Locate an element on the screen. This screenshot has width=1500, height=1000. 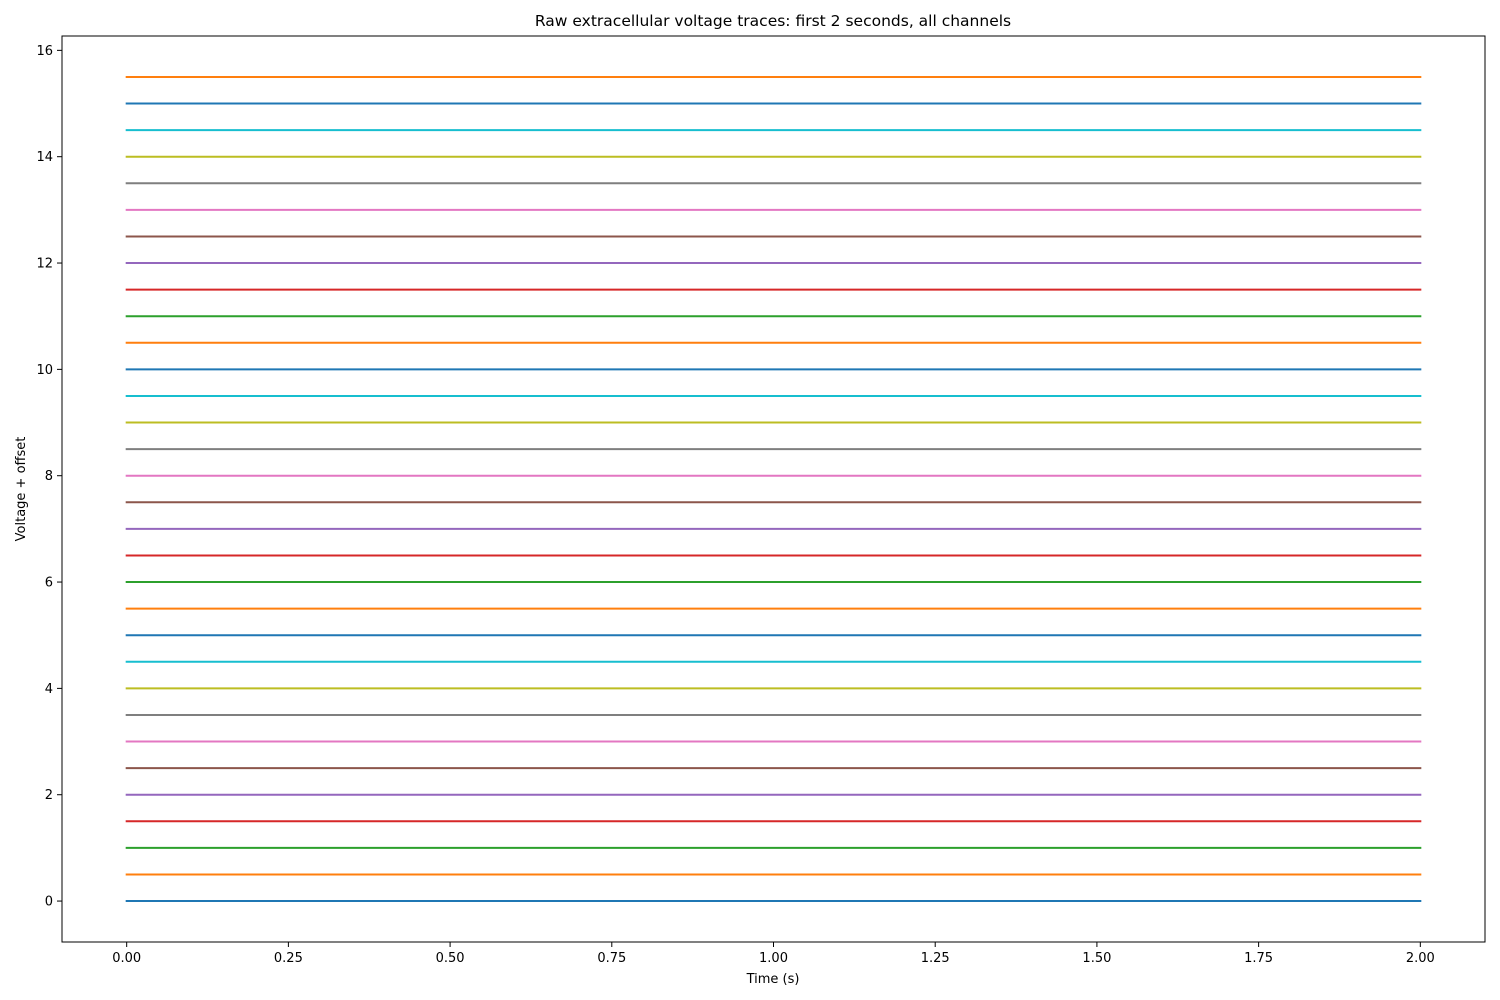
y-tick-label: 0 is located at coordinates (49, 902).